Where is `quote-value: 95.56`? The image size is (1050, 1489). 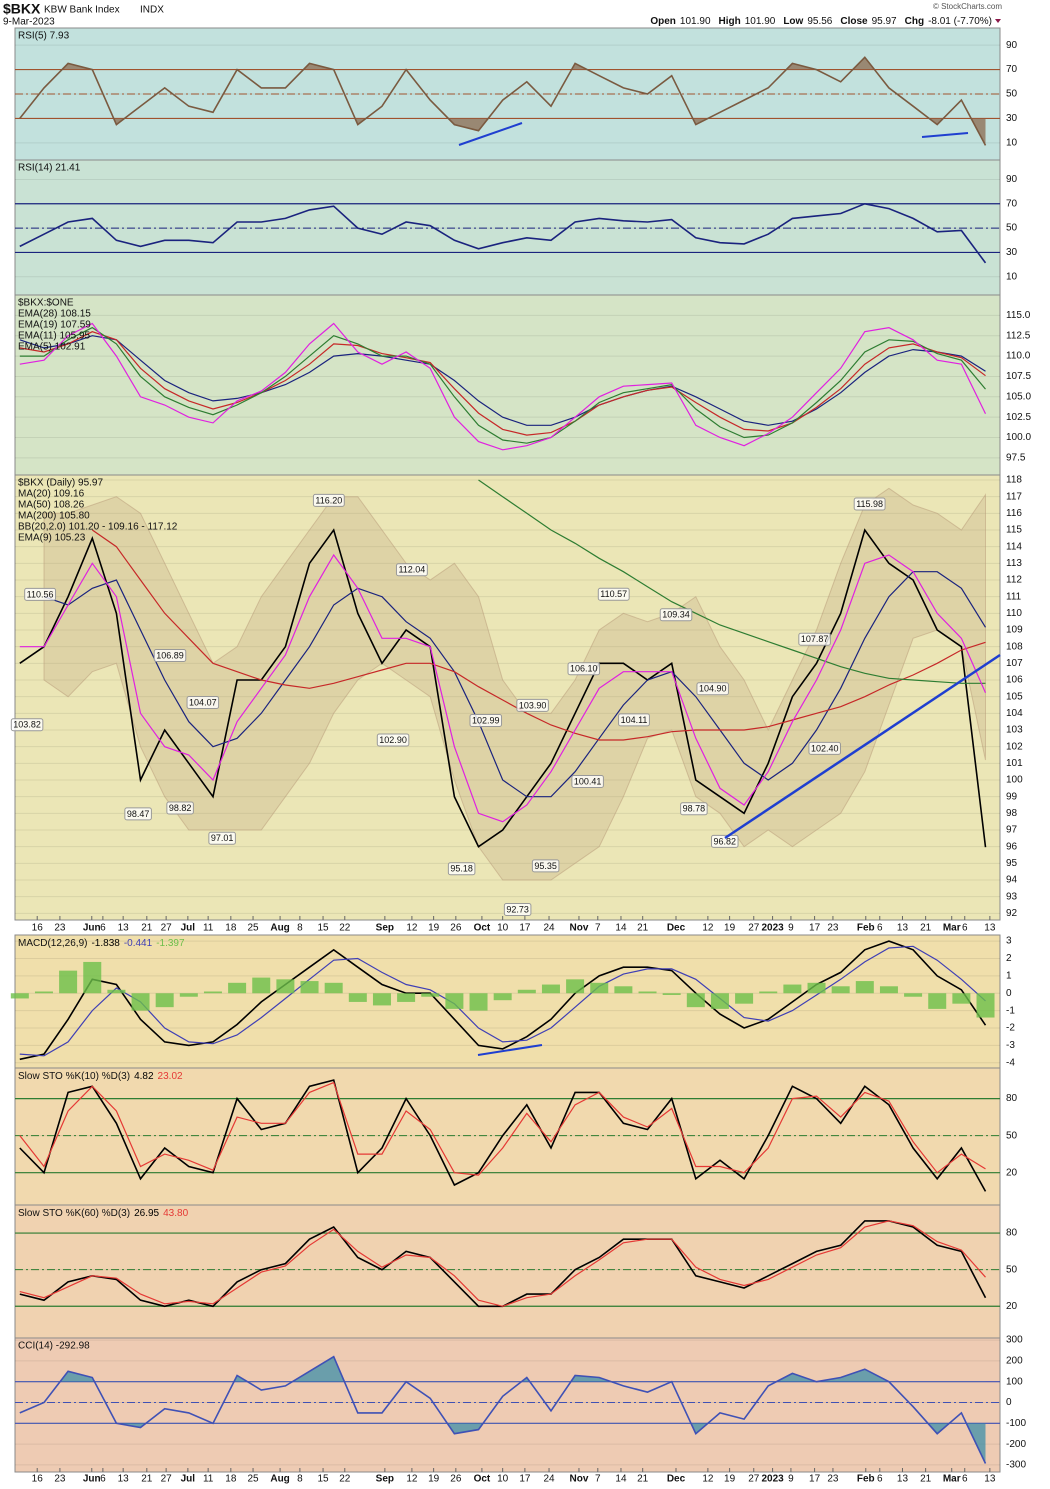
quote-value: 95.56 is located at coordinates (819, 21).